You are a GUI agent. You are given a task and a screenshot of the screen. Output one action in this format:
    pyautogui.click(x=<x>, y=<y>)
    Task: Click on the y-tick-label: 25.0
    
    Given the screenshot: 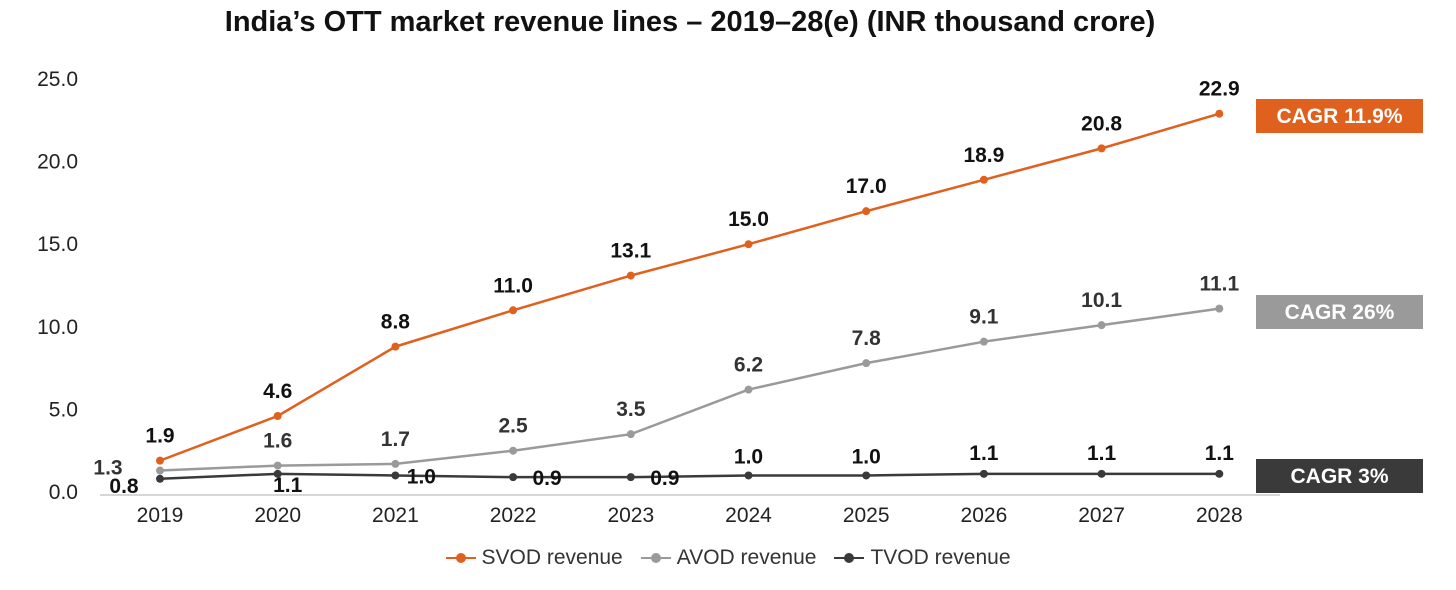 What is the action you would take?
    pyautogui.click(x=57, y=79)
    